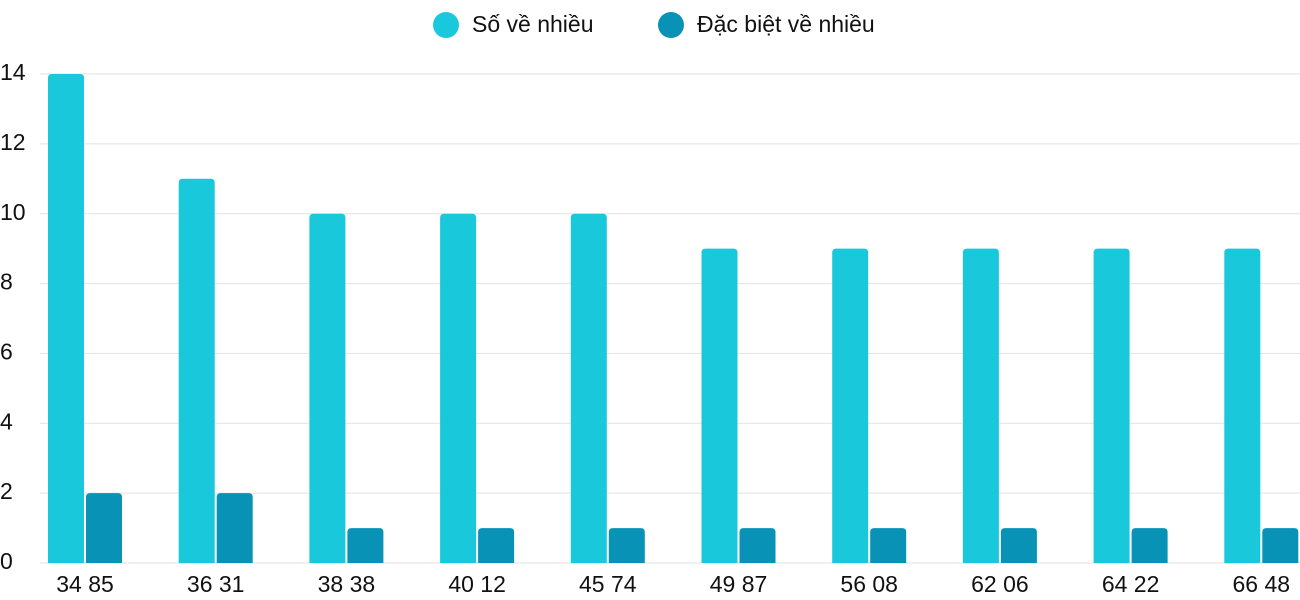 The width and height of the screenshot is (1300, 600). What do you see at coordinates (13, 212) in the screenshot?
I see `y-tick-label: 10` at bounding box center [13, 212].